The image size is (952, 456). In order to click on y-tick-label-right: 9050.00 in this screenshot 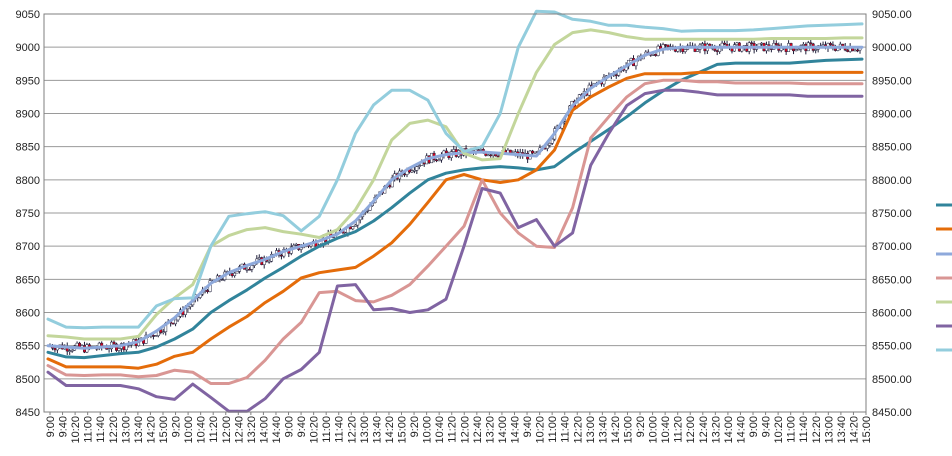, I will do `click(892, 15)`.